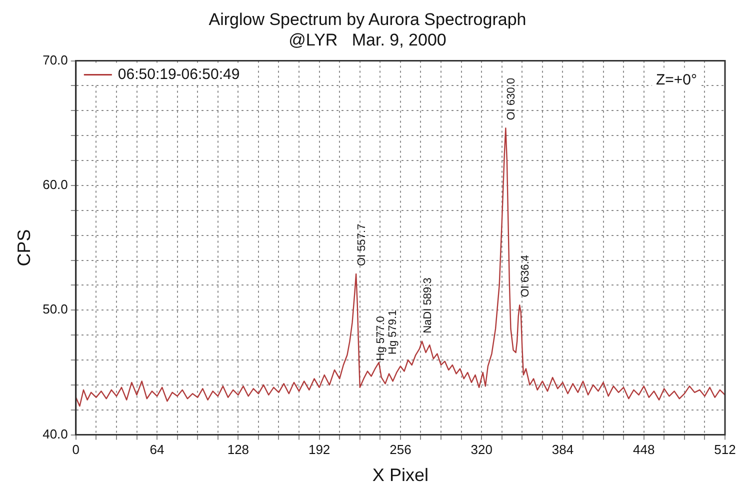 The height and width of the screenshot is (491, 741). Describe the element at coordinates (400, 475) in the screenshot. I see `x-axis-title: X Pixel` at that location.